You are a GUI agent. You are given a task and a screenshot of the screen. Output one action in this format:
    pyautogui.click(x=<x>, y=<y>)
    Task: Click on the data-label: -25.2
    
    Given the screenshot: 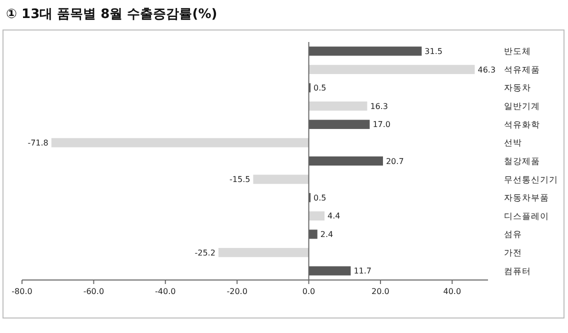 What is the action you would take?
    pyautogui.click(x=205, y=253)
    